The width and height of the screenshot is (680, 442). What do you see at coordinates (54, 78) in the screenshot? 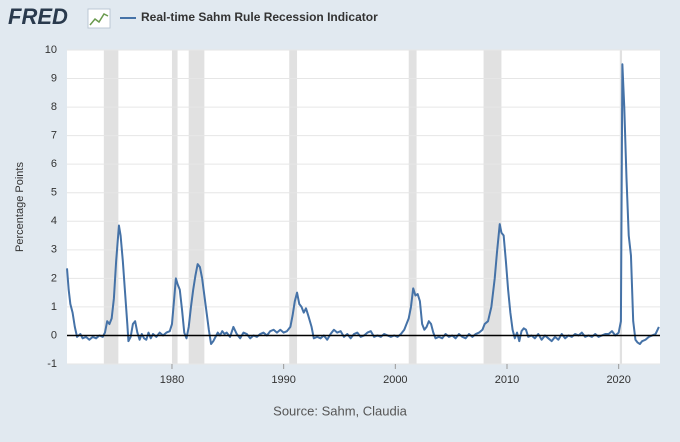
I see `y-tick-label: 9` at bounding box center [54, 78].